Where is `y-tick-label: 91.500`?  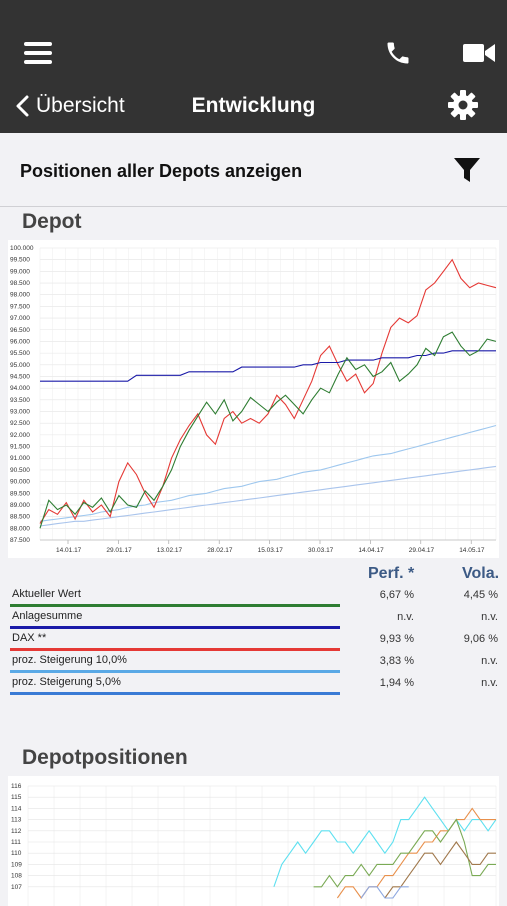 y-tick-label: 91.500 is located at coordinates (20, 447).